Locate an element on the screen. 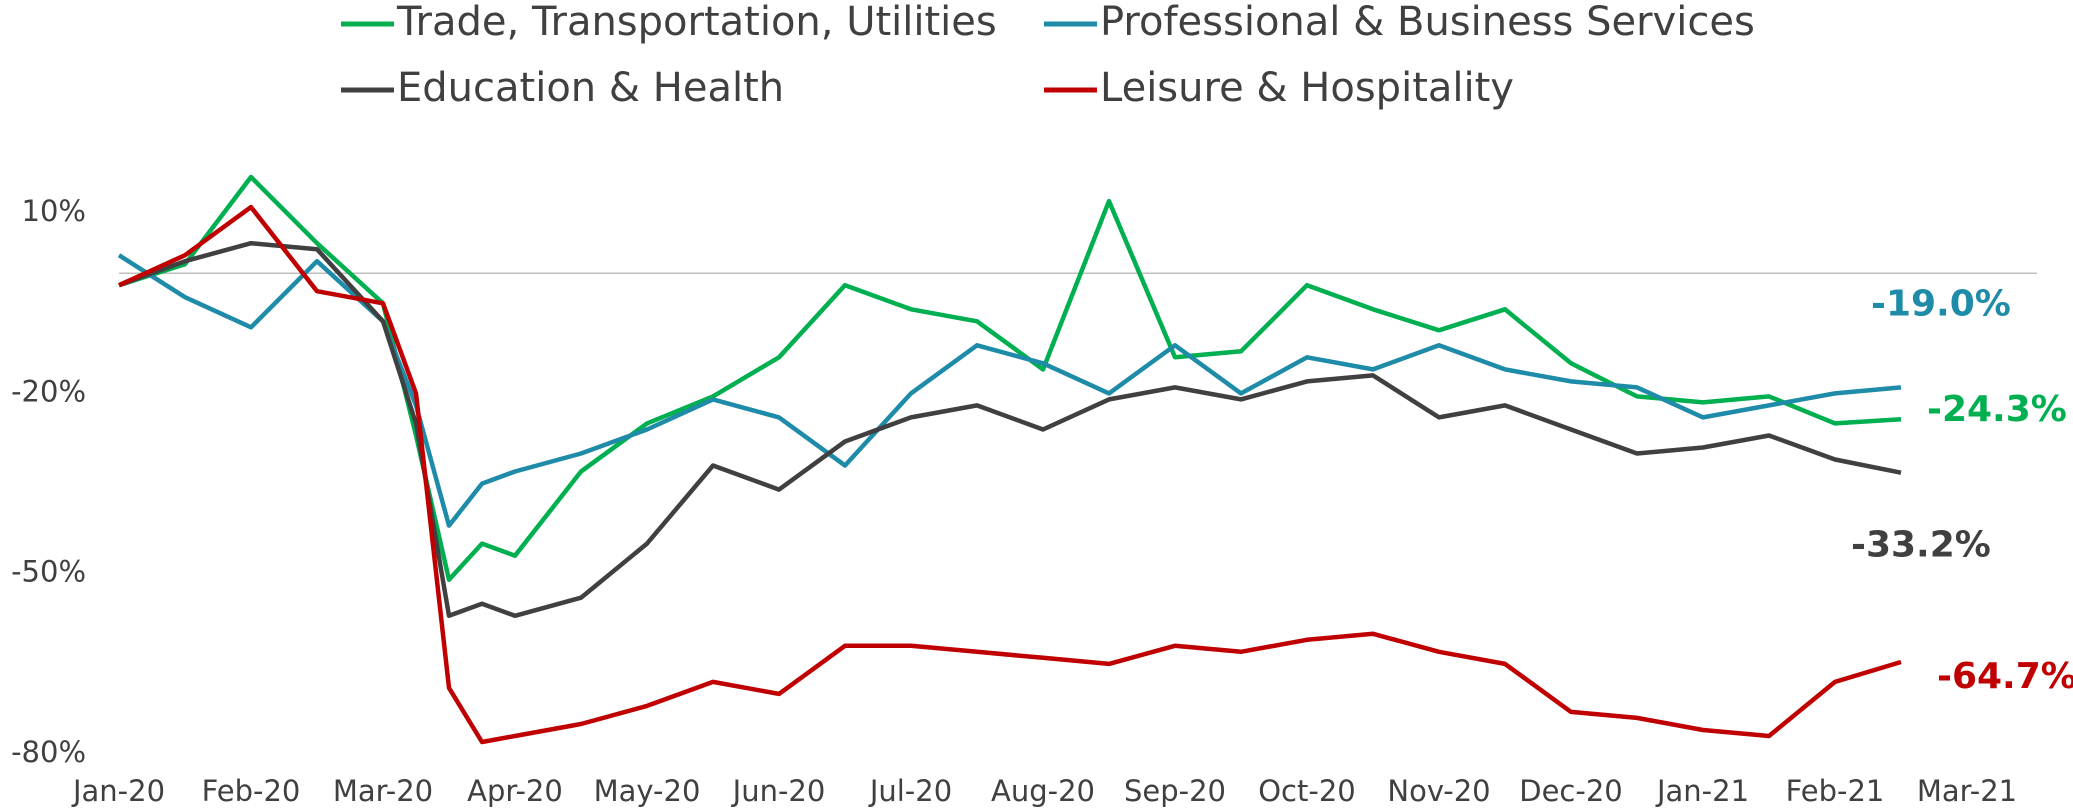  x-tick-label: May-20 is located at coordinates (647, 791).